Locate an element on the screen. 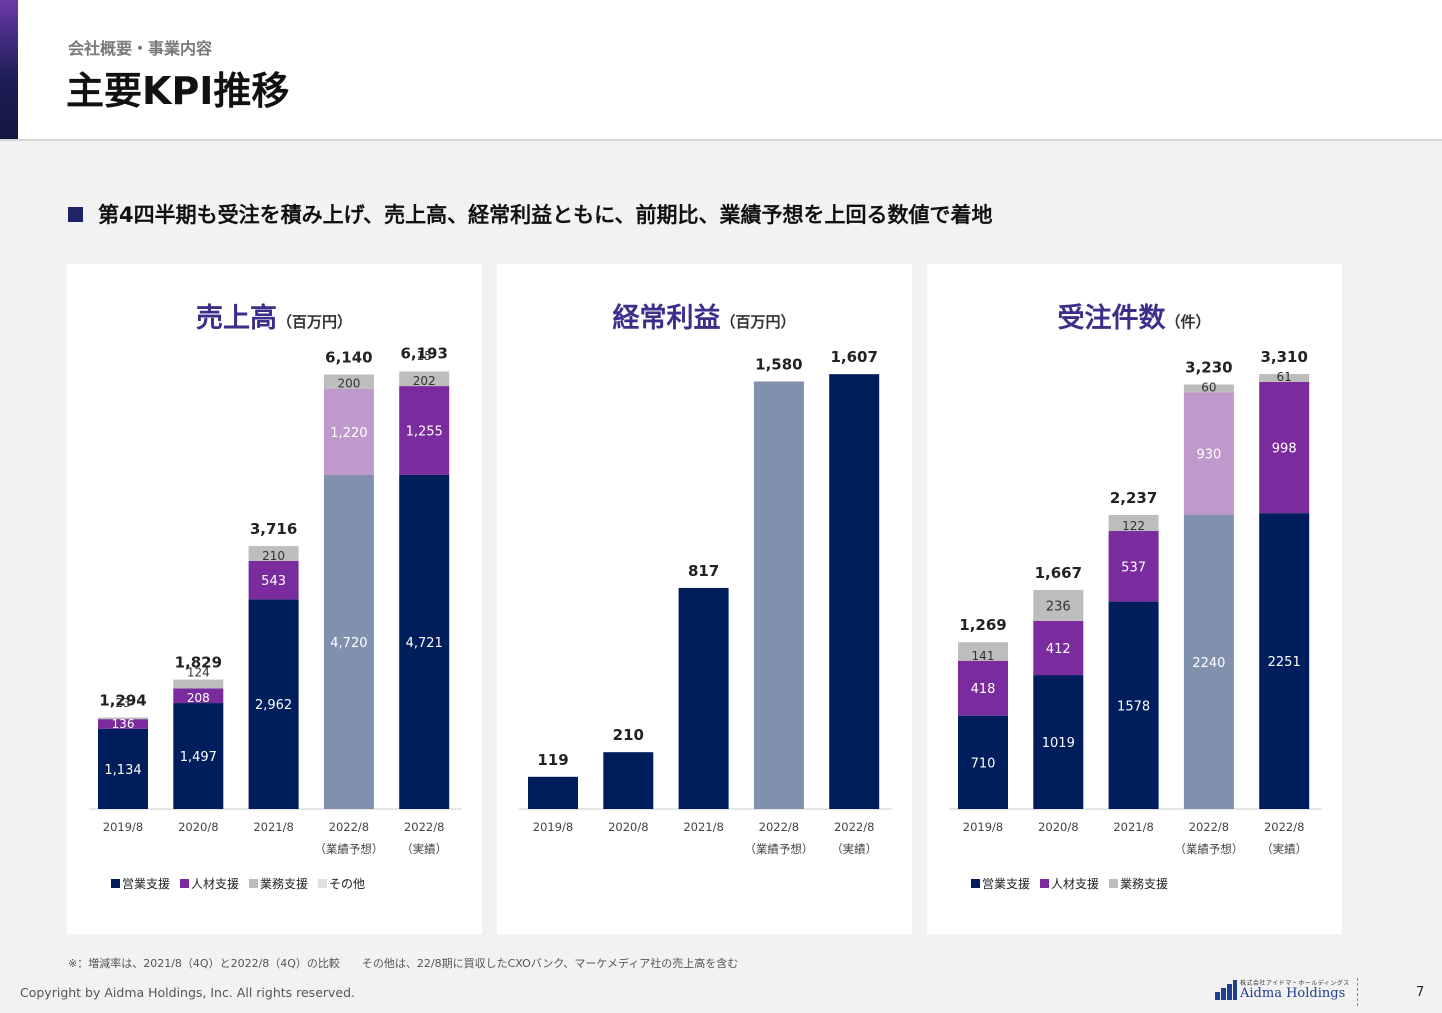  chart-2-category-0: 2019/8 is located at coordinates (983, 827).